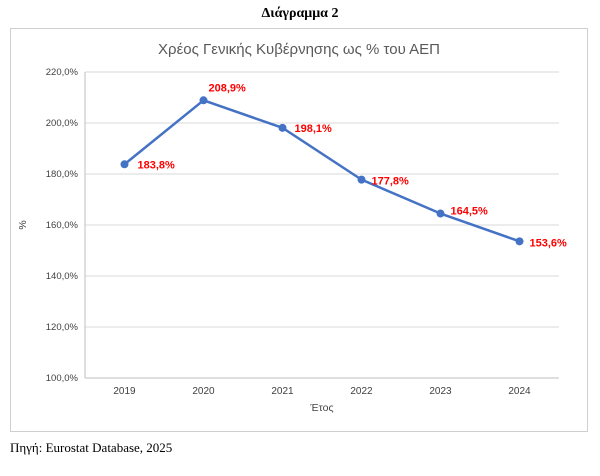  I want to click on data-label: 198,1%, so click(314, 129).